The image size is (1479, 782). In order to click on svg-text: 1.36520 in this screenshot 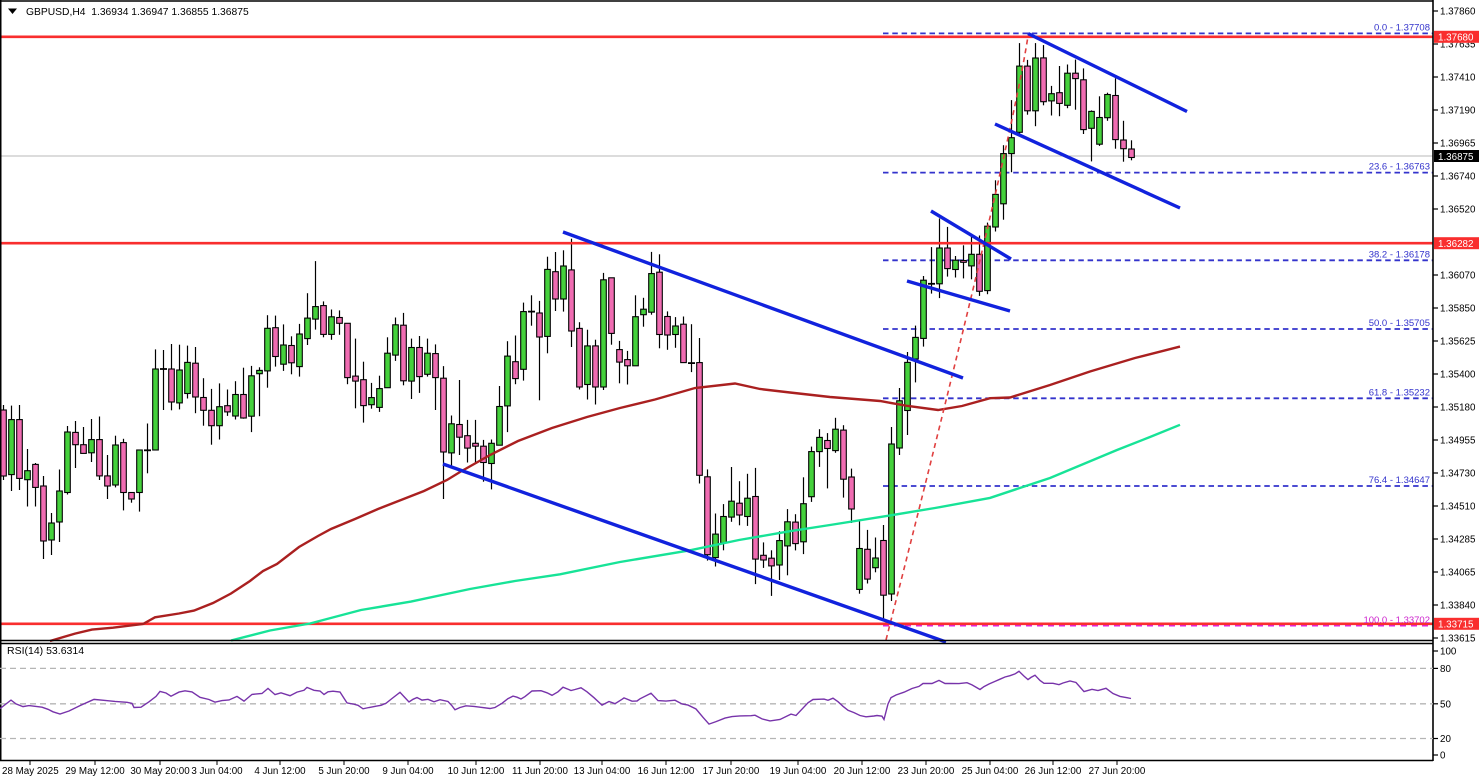, I will do `click(1458, 210)`.